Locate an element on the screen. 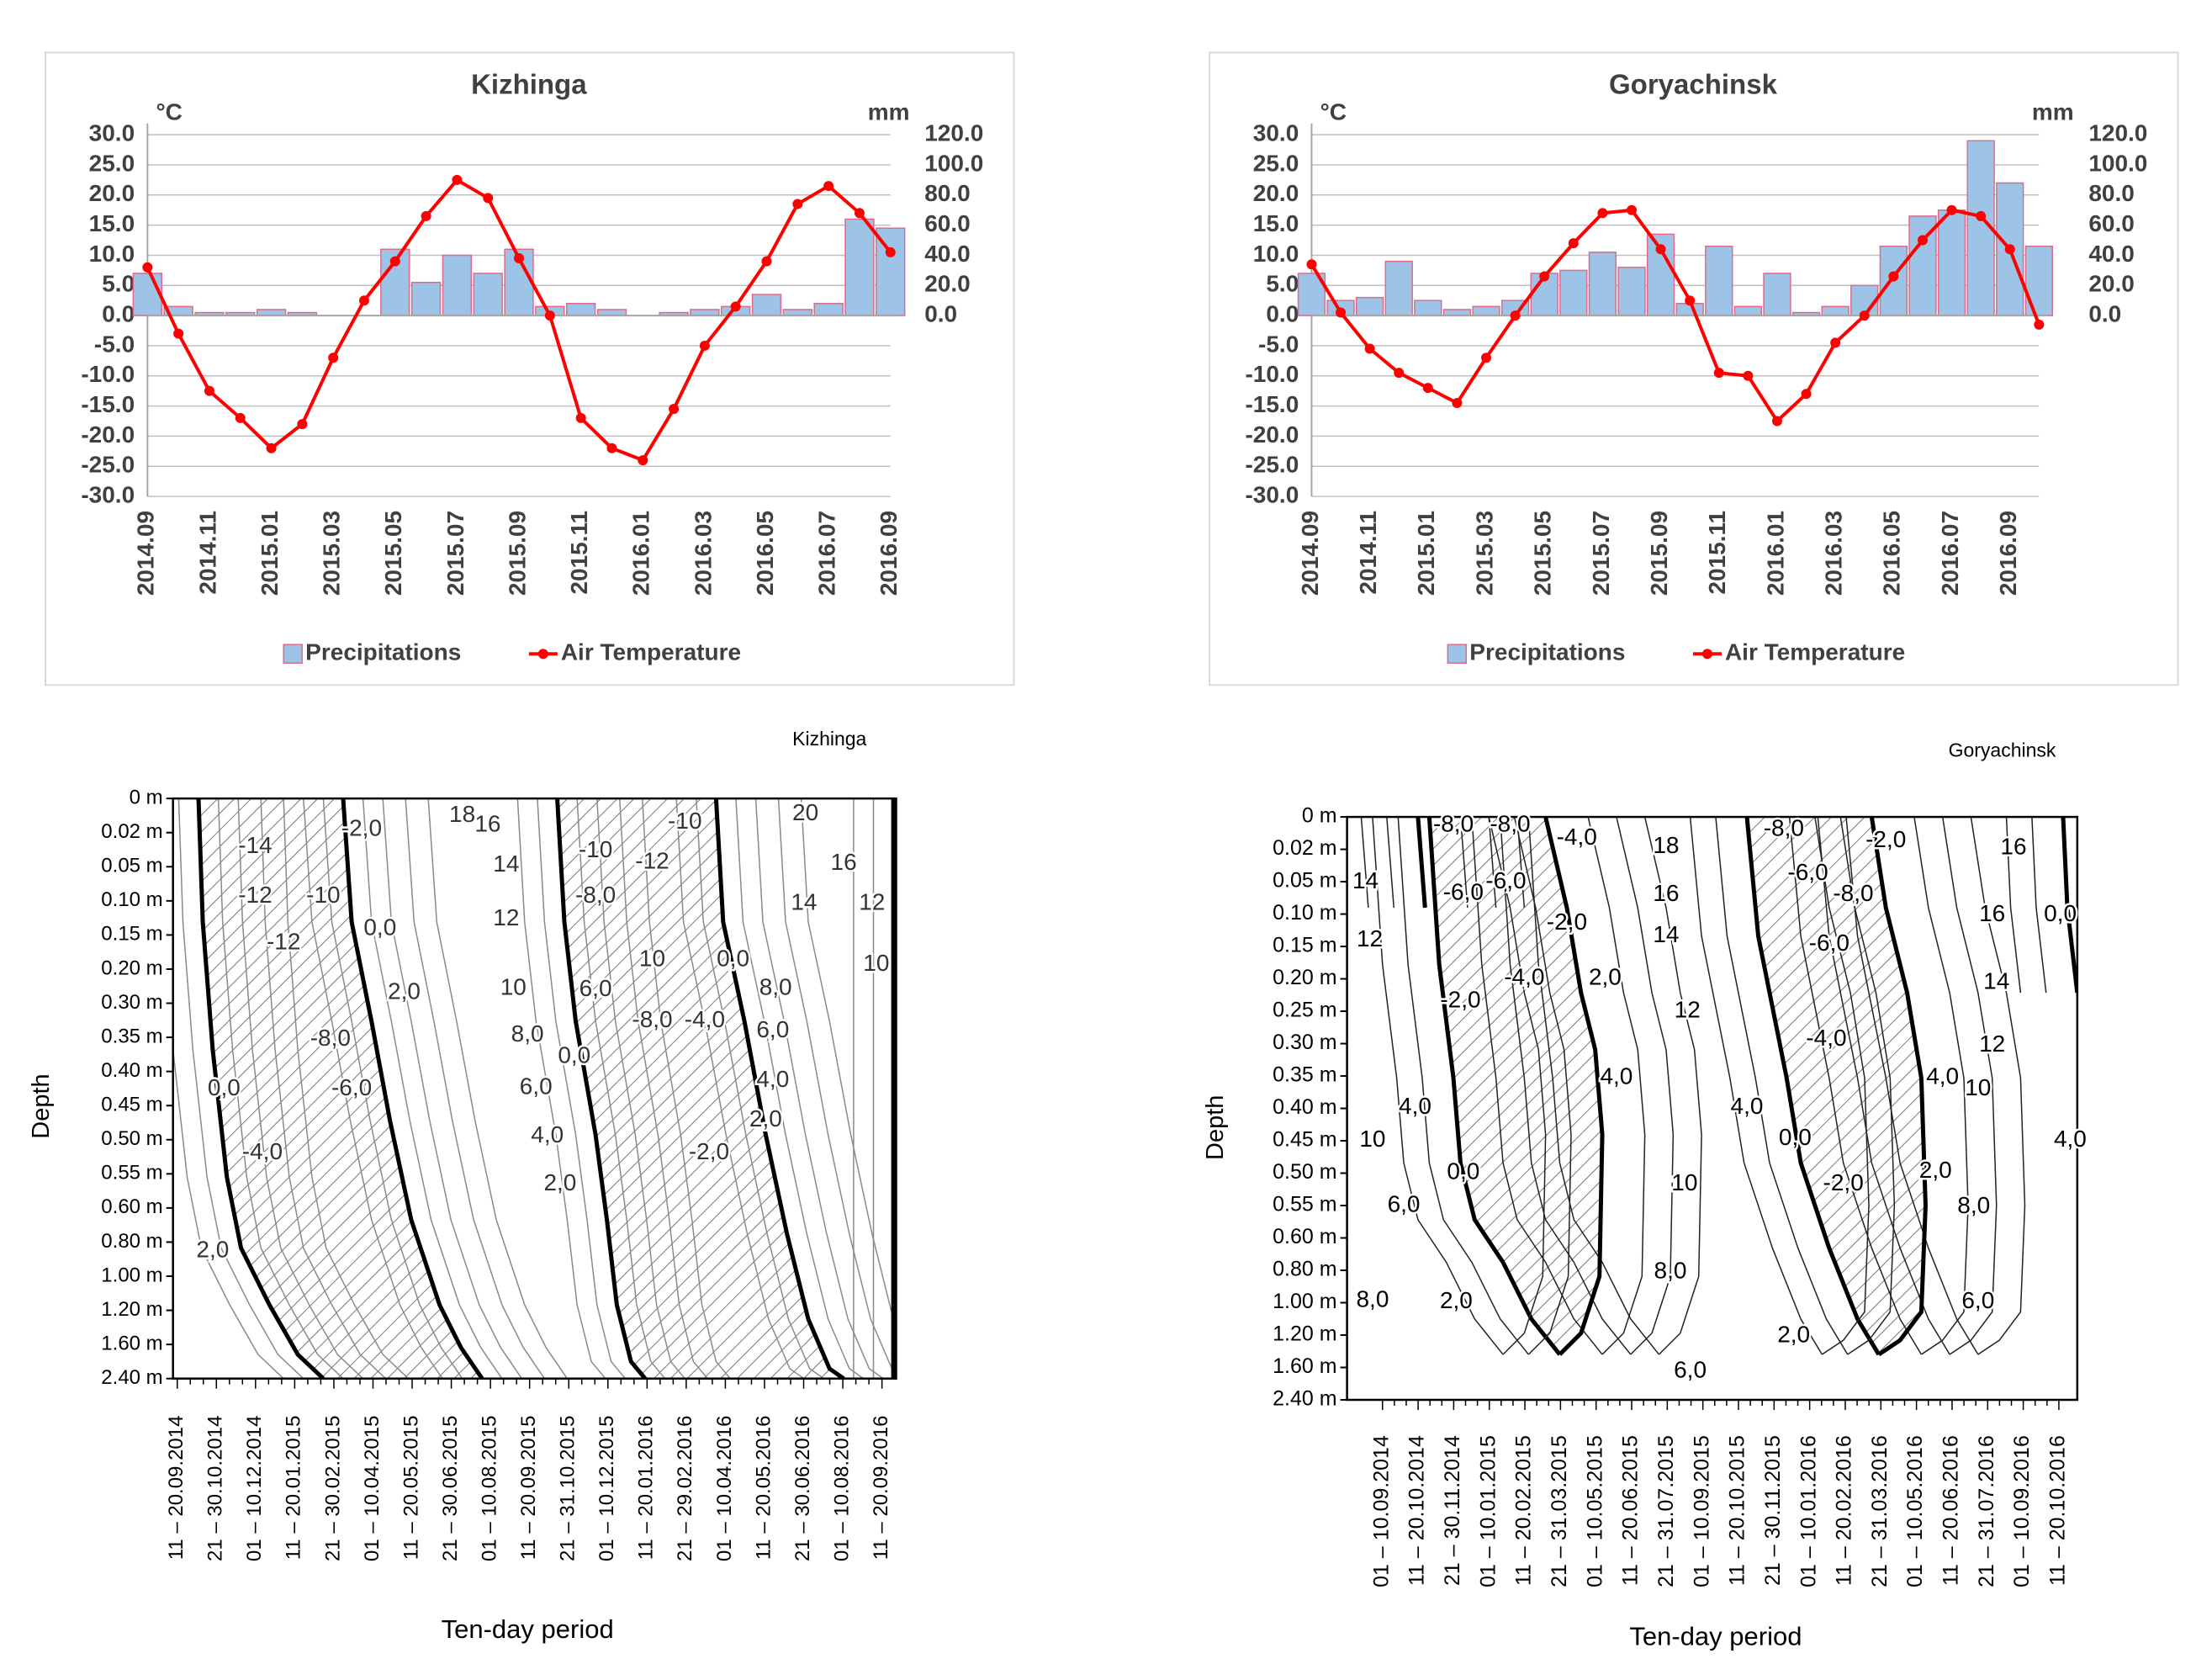 The width and height of the screenshot is (2212, 1680). plot-frame is located at coordinates (534, 1088).